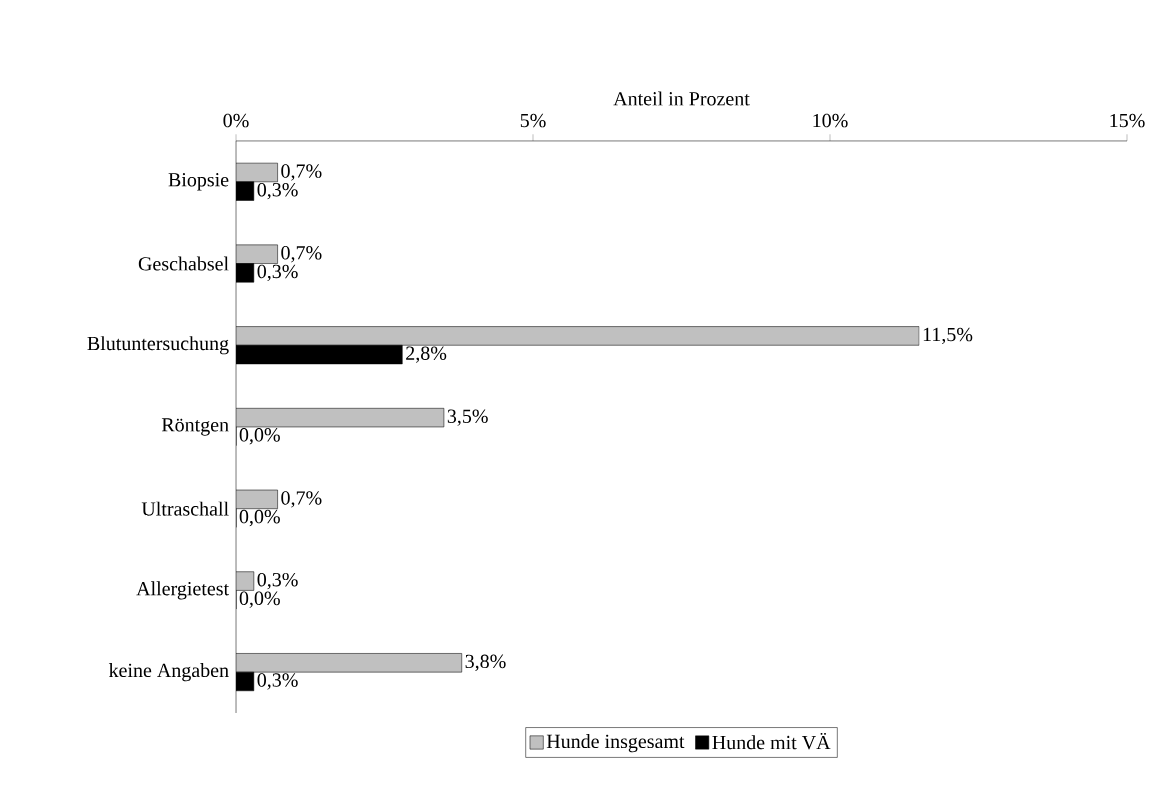  Describe the element at coordinates (168, 672) in the screenshot. I see `y-tick-label: keine Angaben` at that location.